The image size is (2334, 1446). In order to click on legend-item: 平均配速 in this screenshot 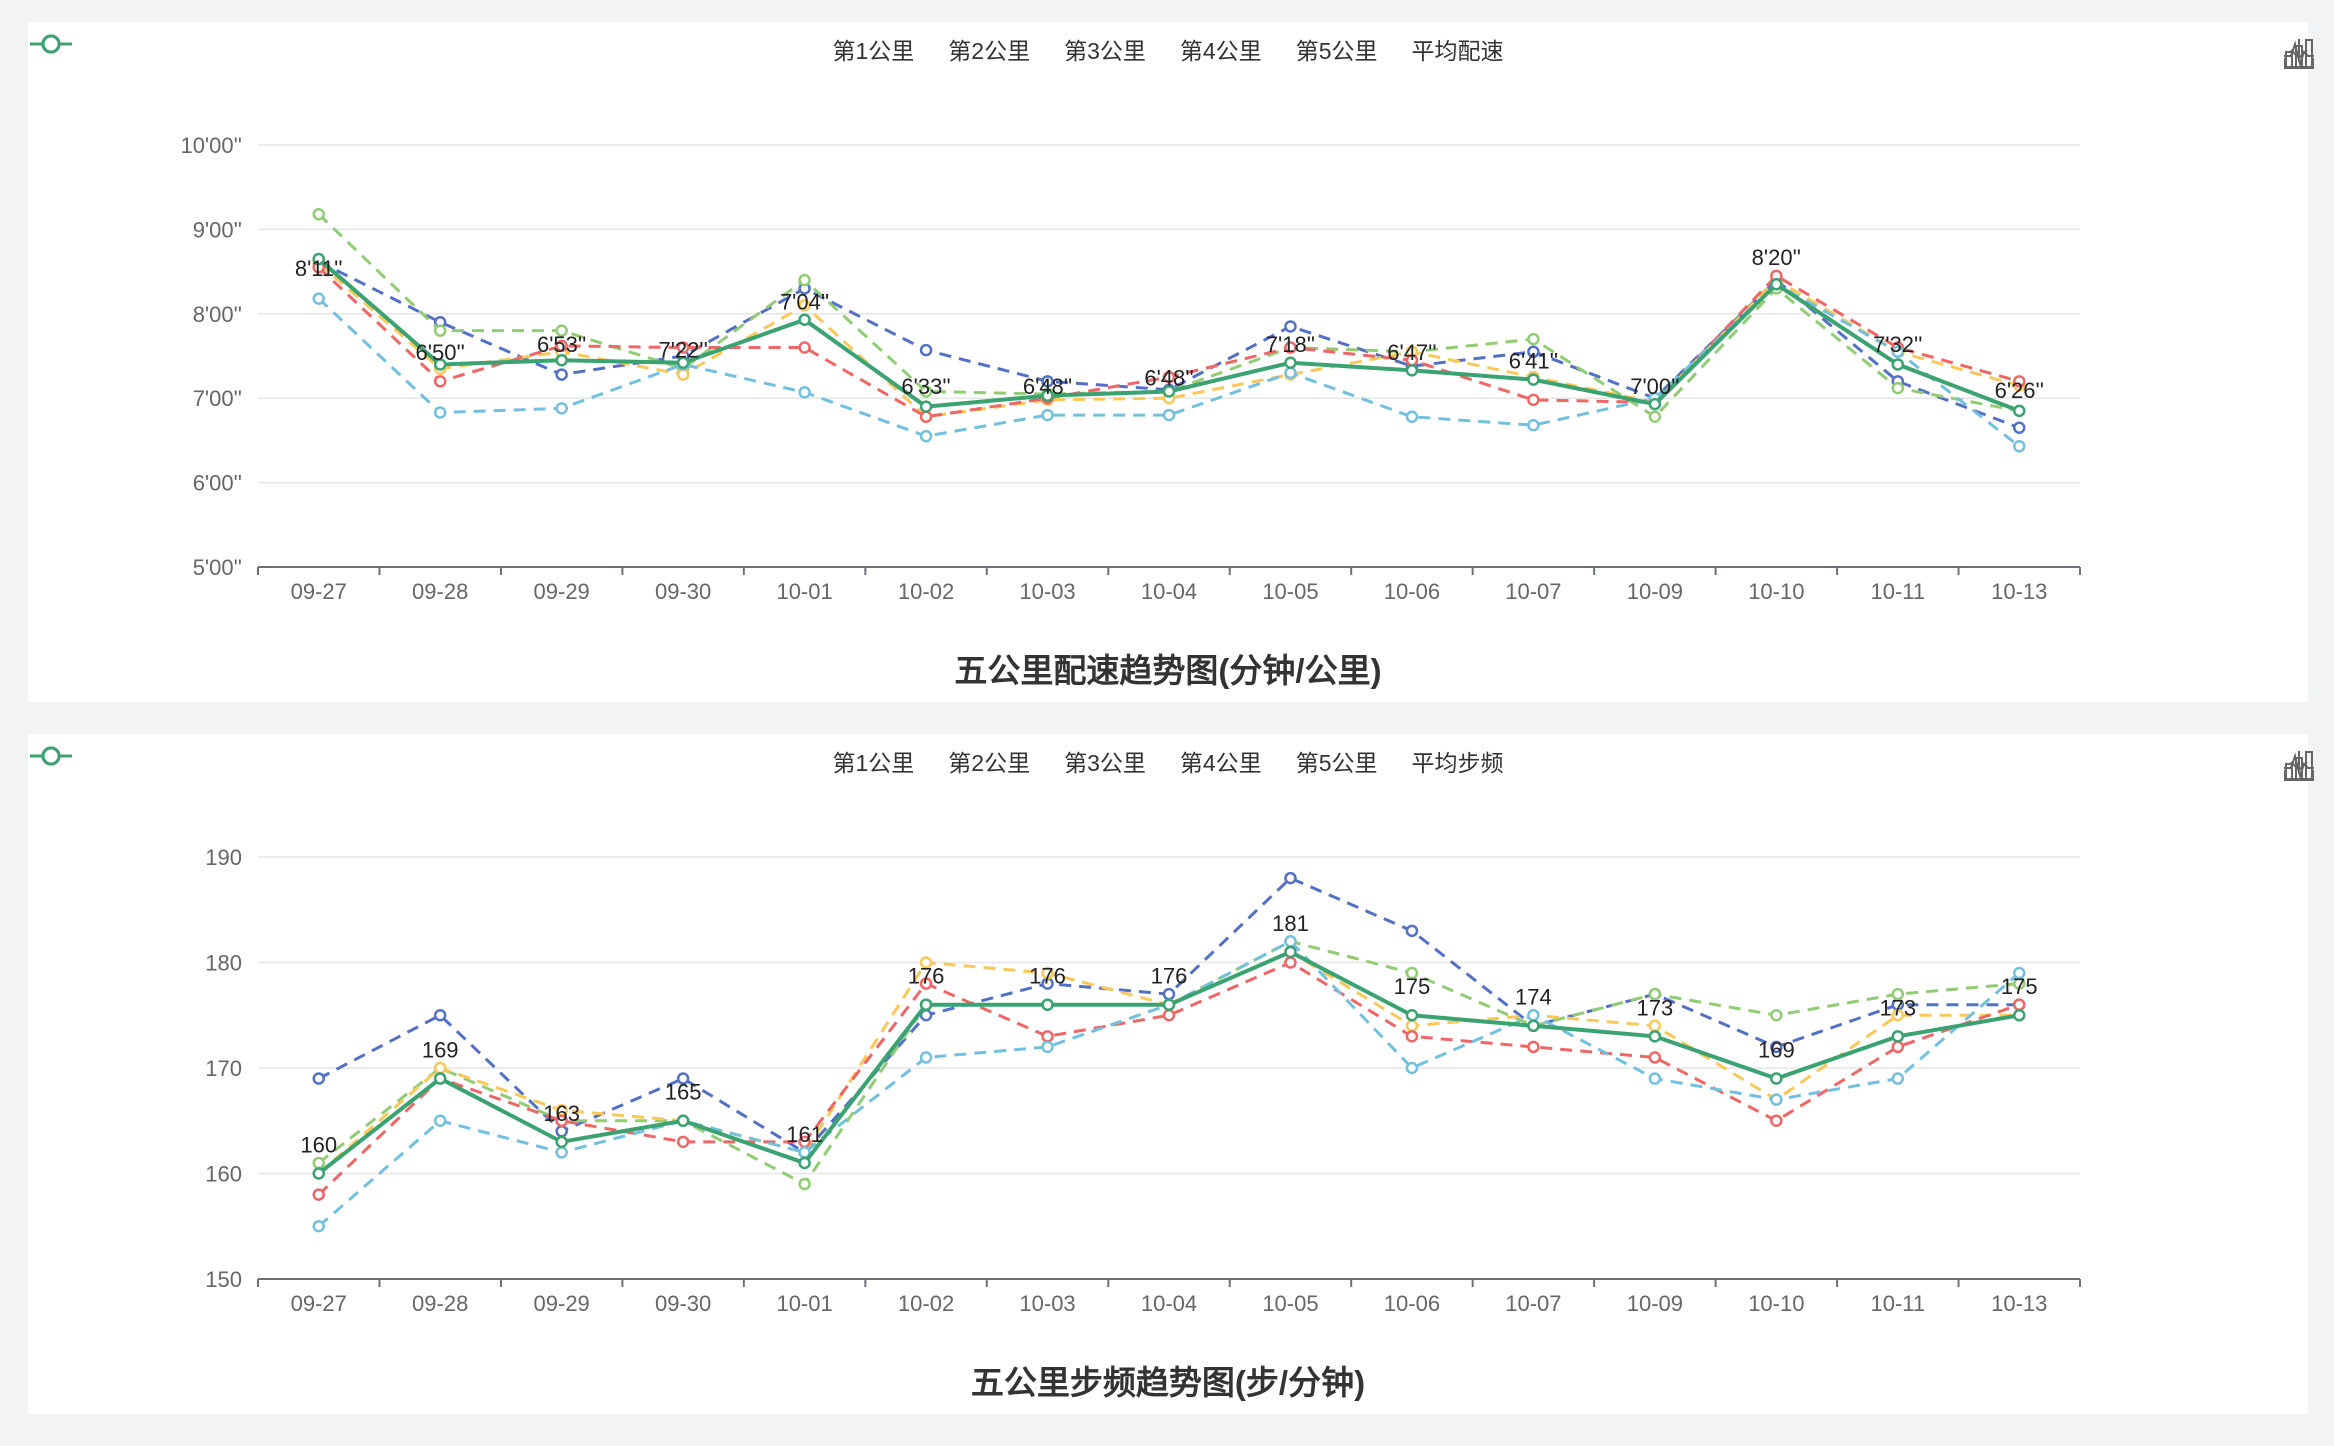, I will do `click(766, 49)`.